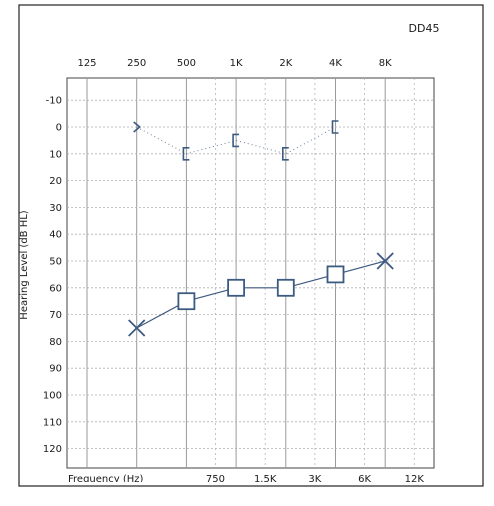 The image size is (494, 506). Describe the element at coordinates (55, 262) in the screenshot. I see `y-tick-label: 50` at that location.